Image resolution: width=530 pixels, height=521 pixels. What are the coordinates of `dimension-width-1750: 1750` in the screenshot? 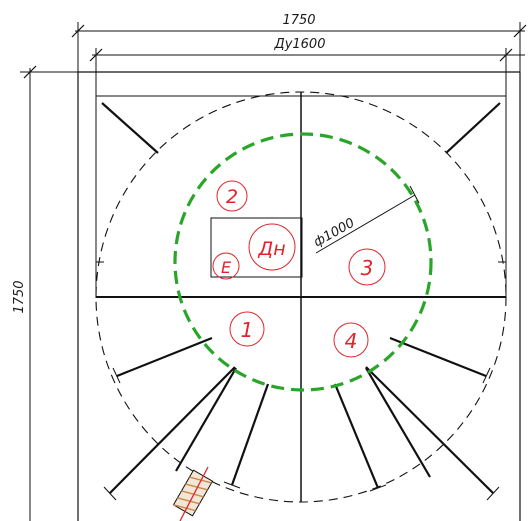 It's located at (299, 47).